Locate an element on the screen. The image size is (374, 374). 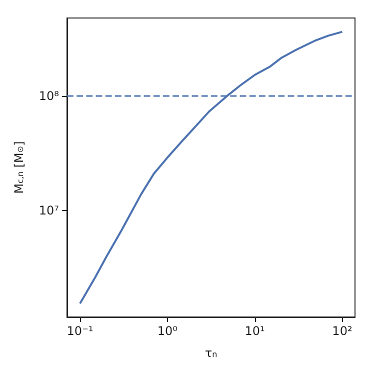
x-tick-label: 10⁰ is located at coordinates (167, 331).